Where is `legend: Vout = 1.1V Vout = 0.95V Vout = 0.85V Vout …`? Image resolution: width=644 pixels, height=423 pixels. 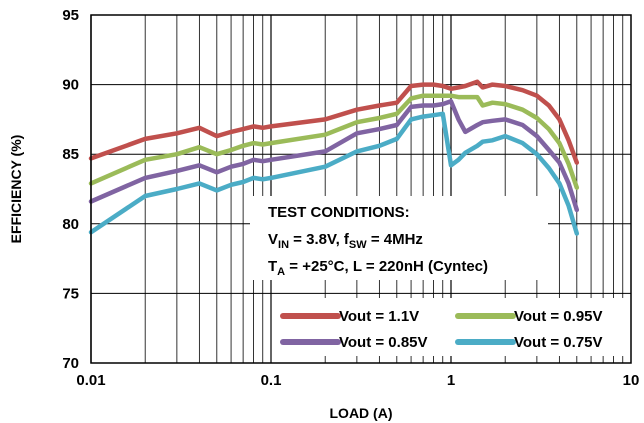 legend: Vout = 1.1V Vout = 0.95V Vout = 0.85V Vout … is located at coordinates (451, 327).